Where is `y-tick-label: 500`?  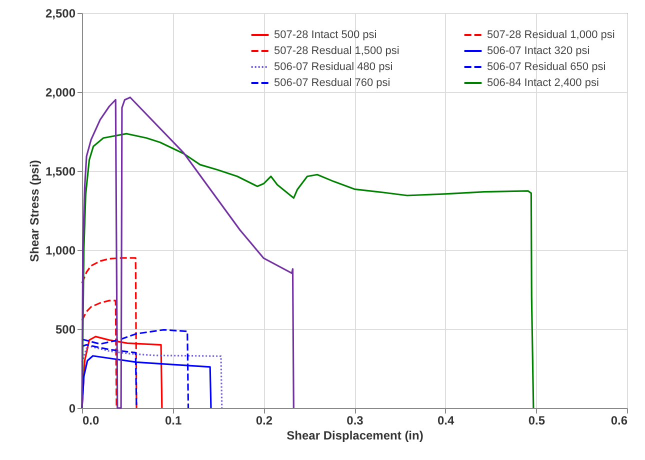
y-tick-label: 500 is located at coordinates (65, 329).